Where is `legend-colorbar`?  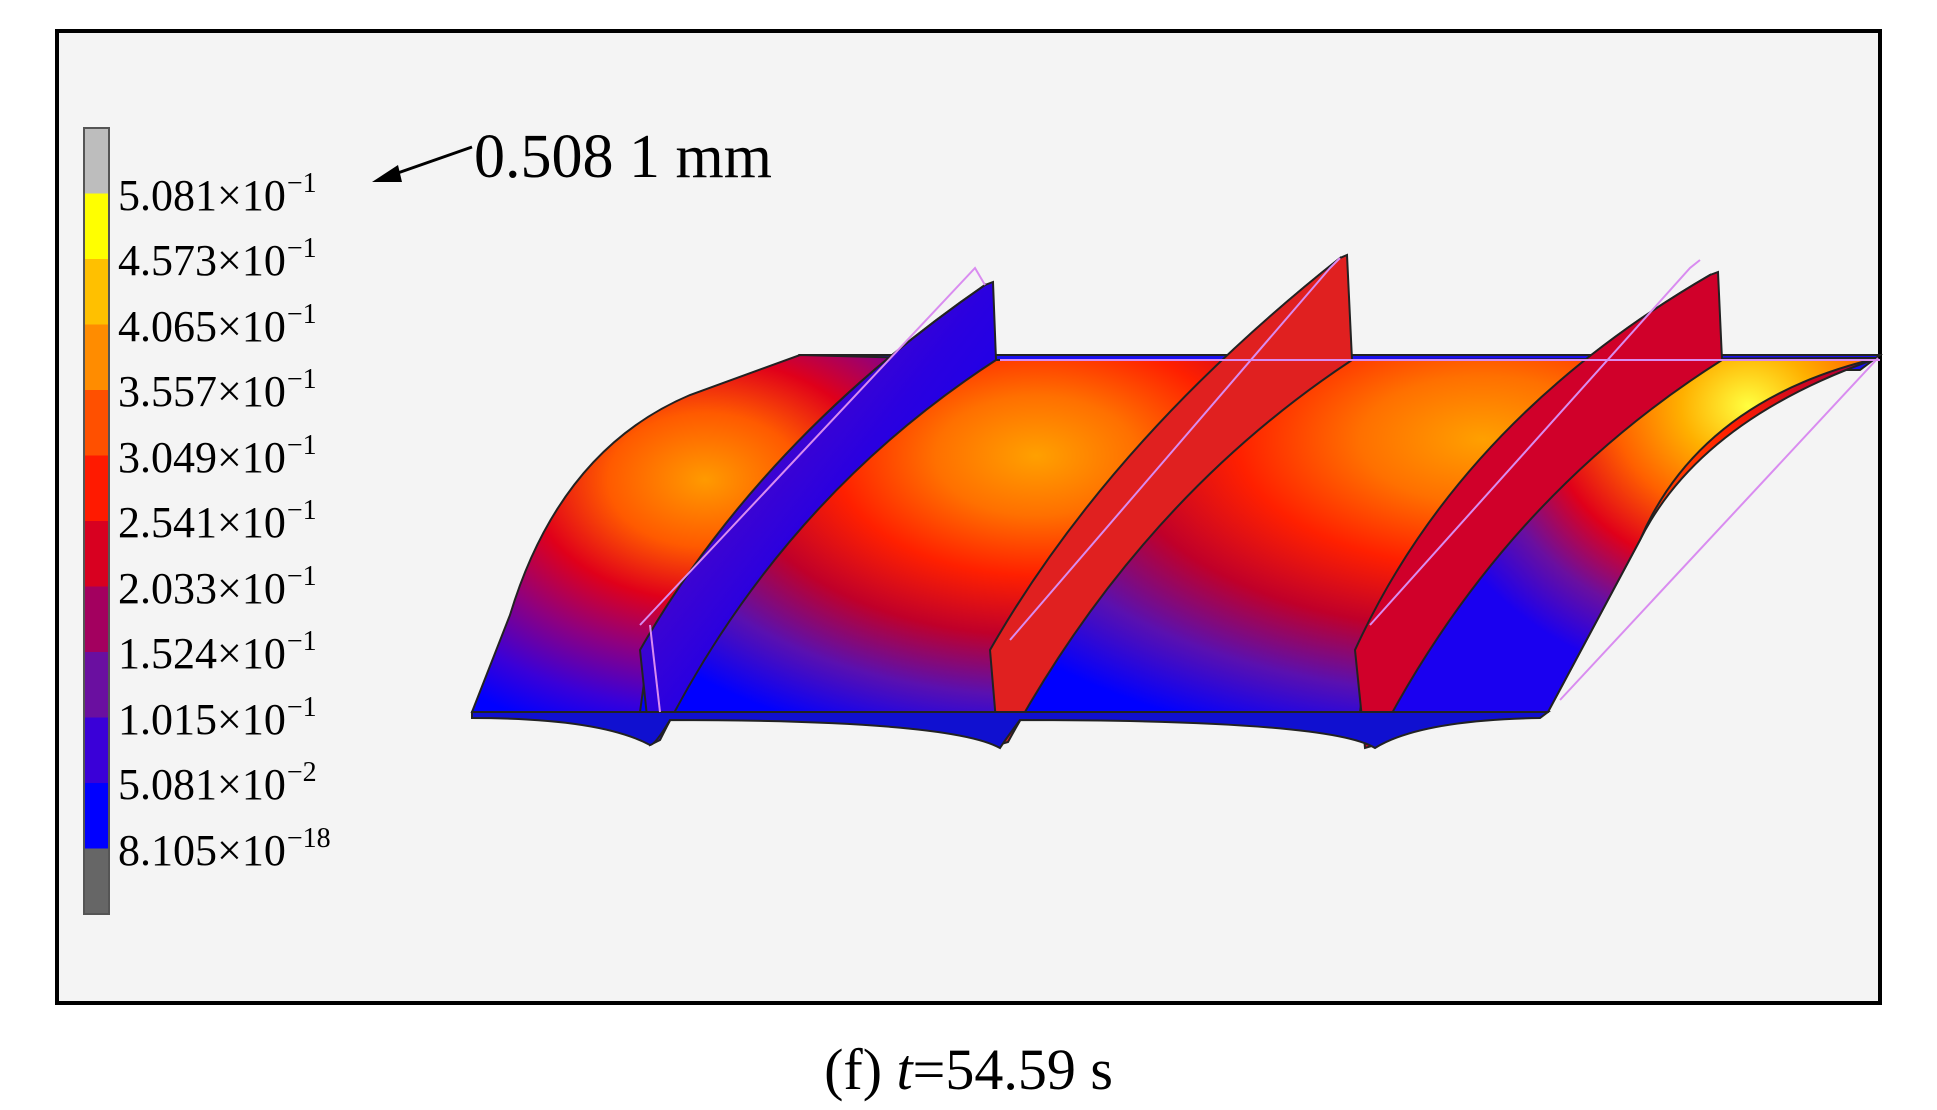
legend-colorbar is located at coordinates (96, 521).